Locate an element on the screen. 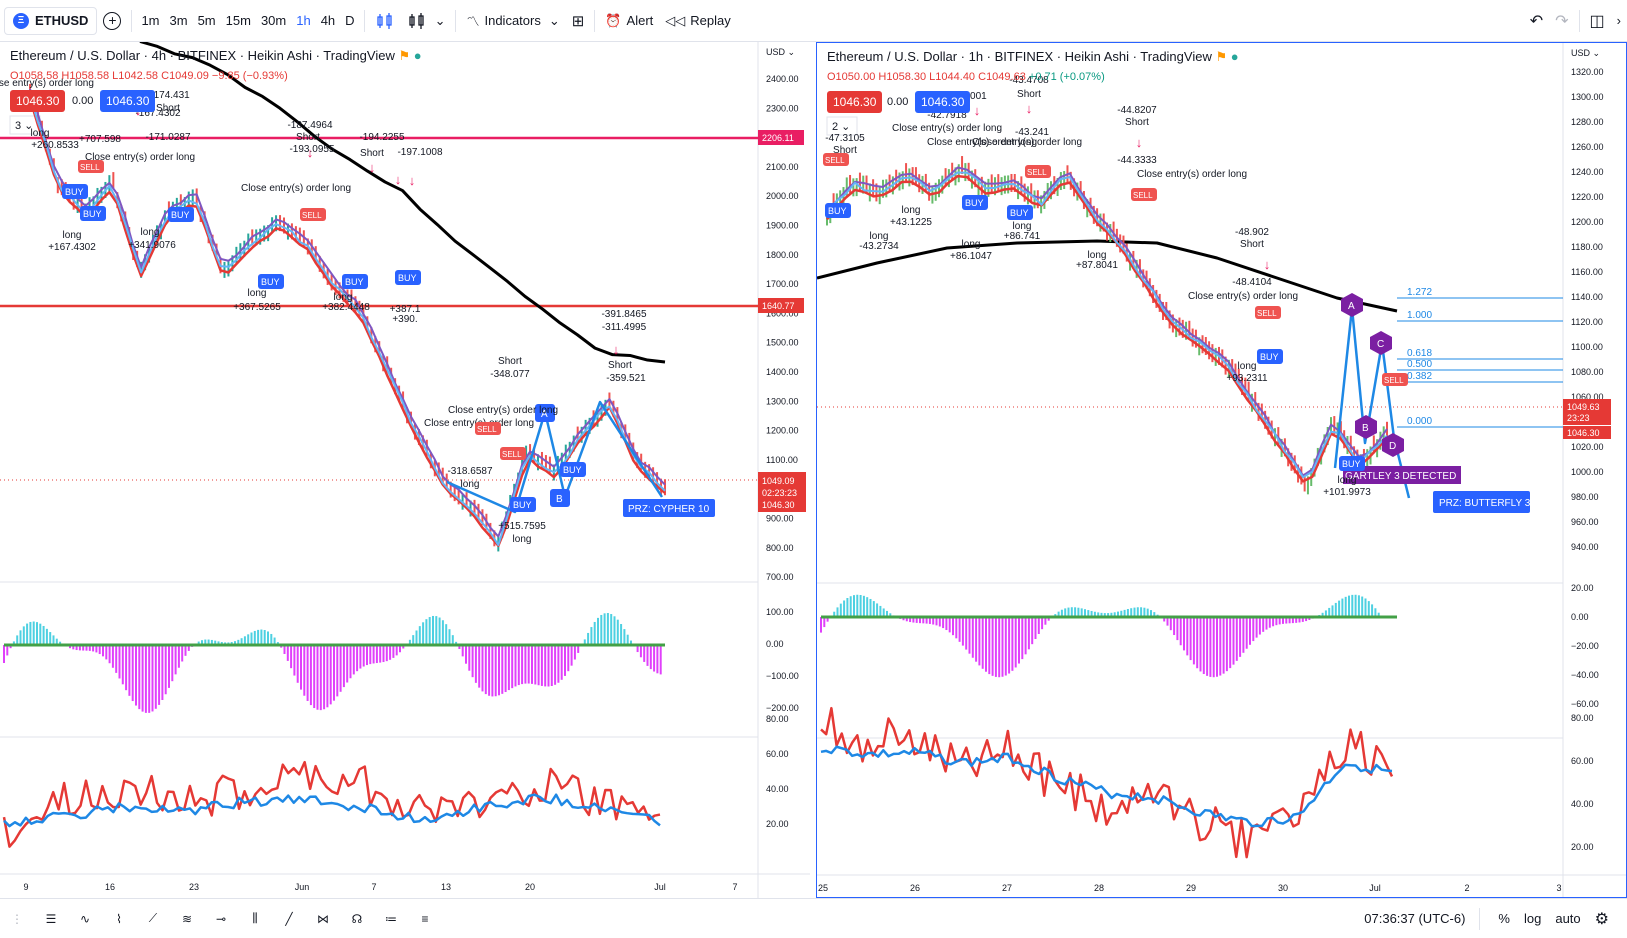 The image size is (1627, 938). pattern-point-c is located at coordinates (1381, 343).